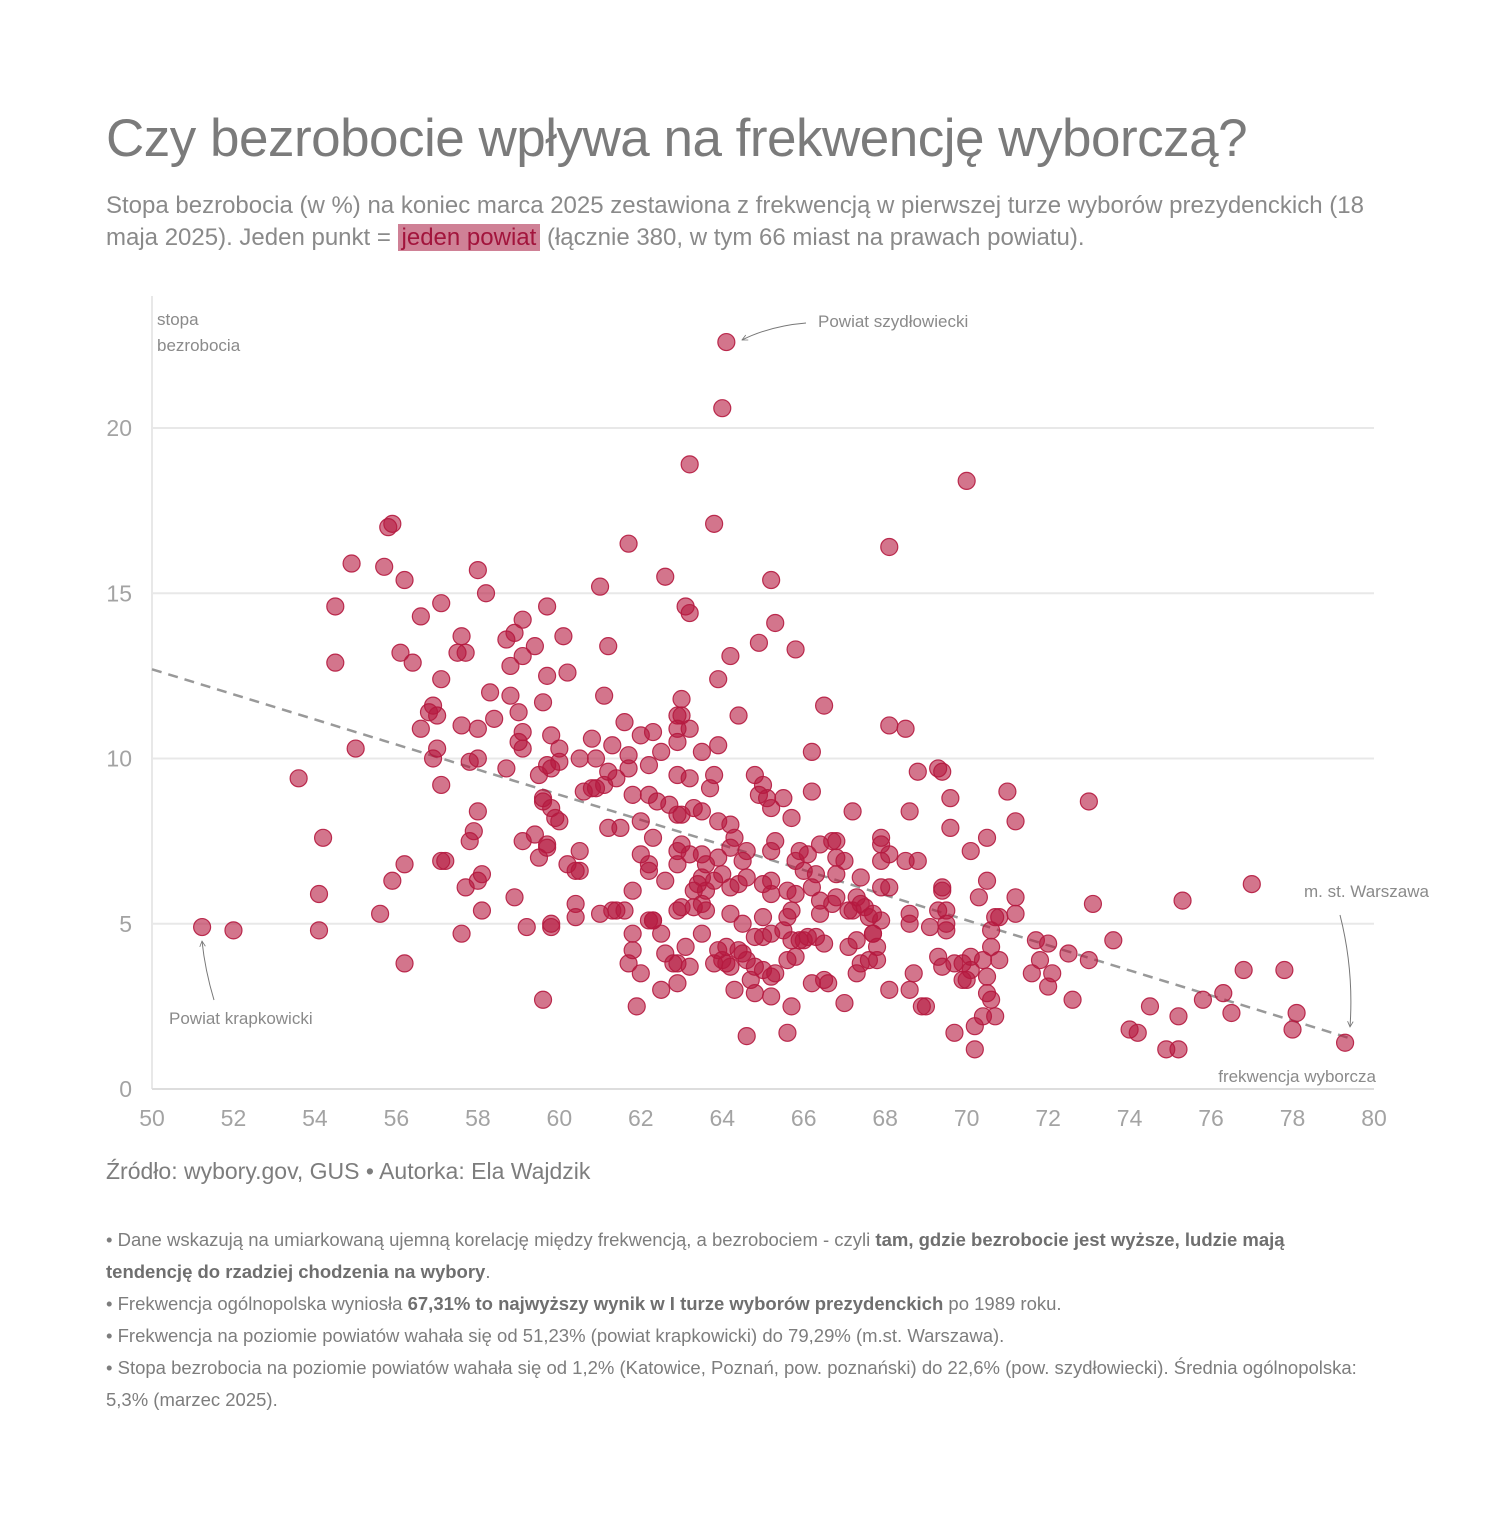 The width and height of the screenshot is (1500, 1520). Describe the element at coordinates (1293, 1118) in the screenshot. I see `x-tick-label: 78` at that location.